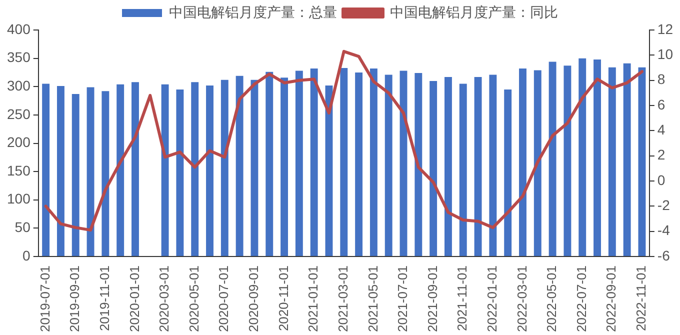  What do you see at coordinates (19, 170) in the screenshot?
I see `y-tick-label: 150` at bounding box center [19, 170].